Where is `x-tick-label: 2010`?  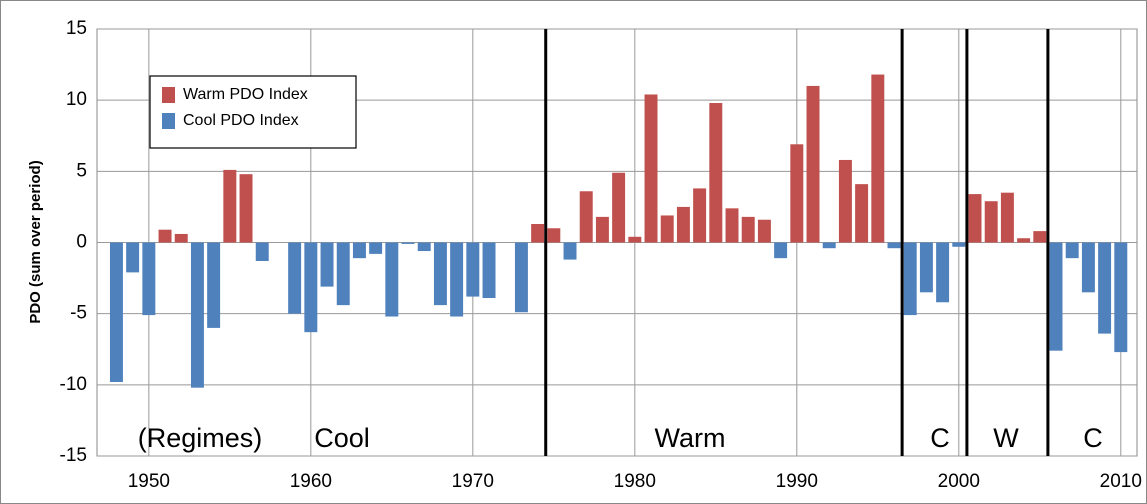 x-tick-label: 2010 is located at coordinates (1121, 481).